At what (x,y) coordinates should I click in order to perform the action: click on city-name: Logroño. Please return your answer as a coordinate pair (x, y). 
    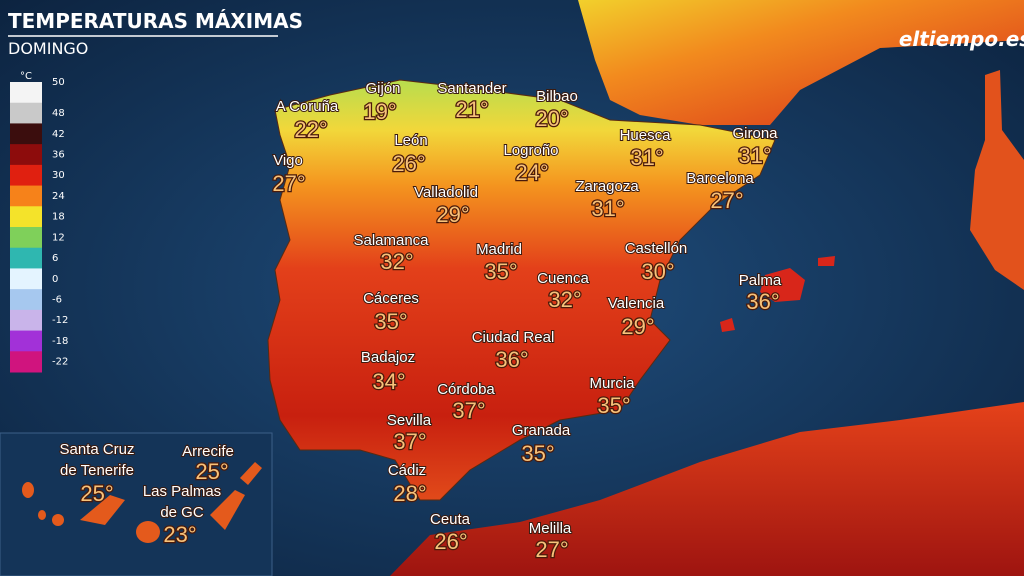
    Looking at the image, I should click on (530, 150).